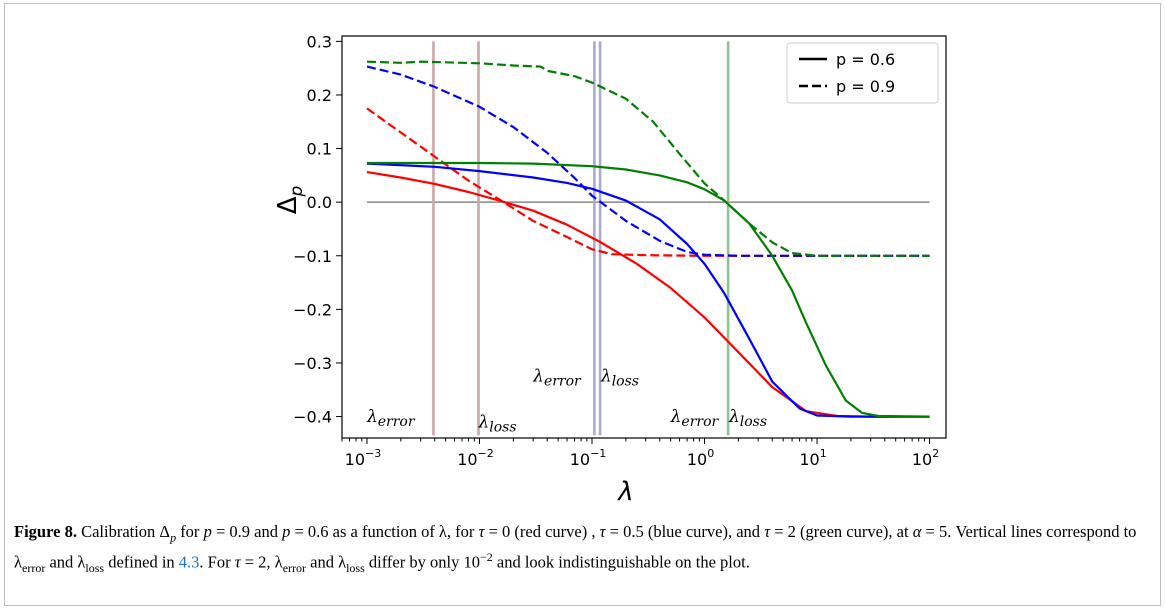 Image resolution: width=1165 pixels, height=610 pixels. Describe the element at coordinates (319, 202) in the screenshot. I see `y-tick-label: 0.0` at that location.